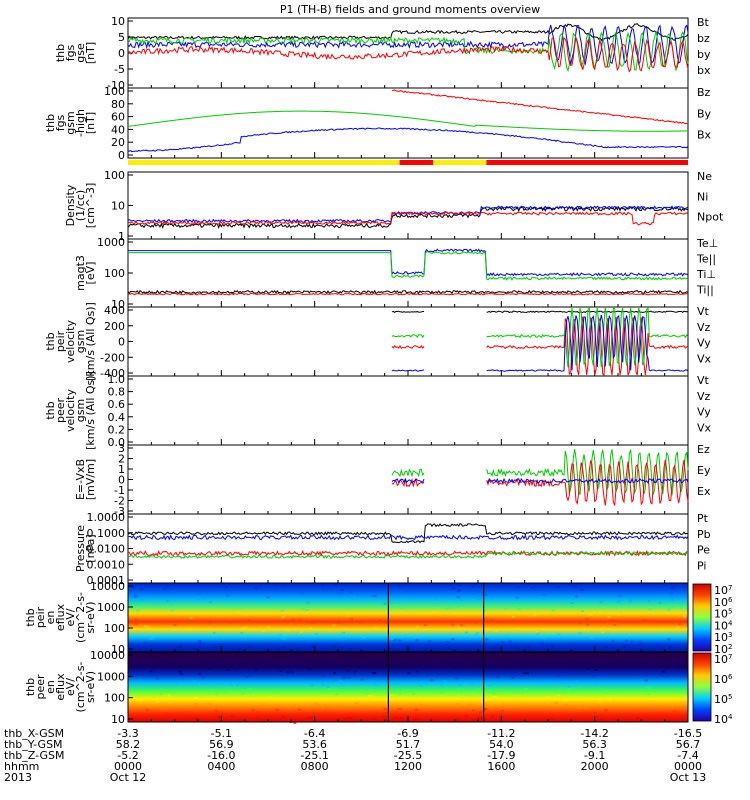 The height and width of the screenshot is (800, 750). Describe the element at coordinates (121, 37) in the screenshot. I see `y-tick-label: 5` at that location.